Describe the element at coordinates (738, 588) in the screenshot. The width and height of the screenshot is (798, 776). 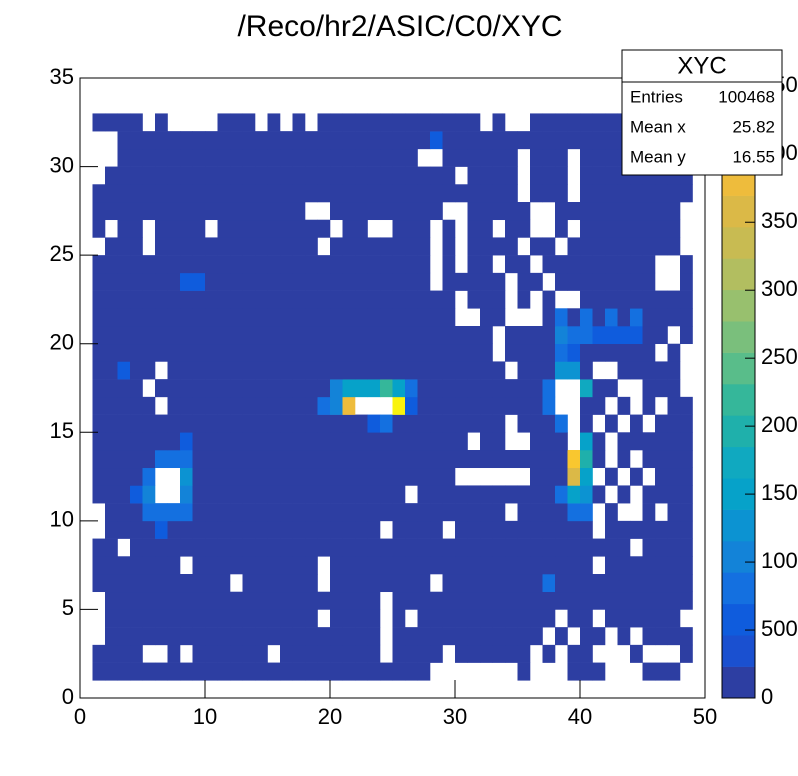
I see `colorbar-band` at that location.